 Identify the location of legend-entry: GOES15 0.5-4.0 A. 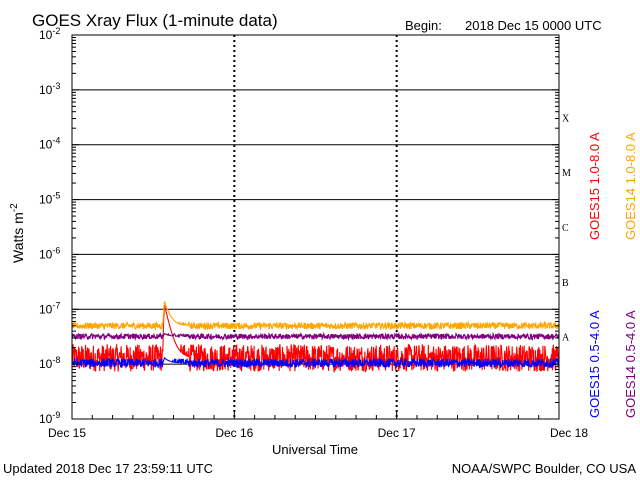
(594, 364).